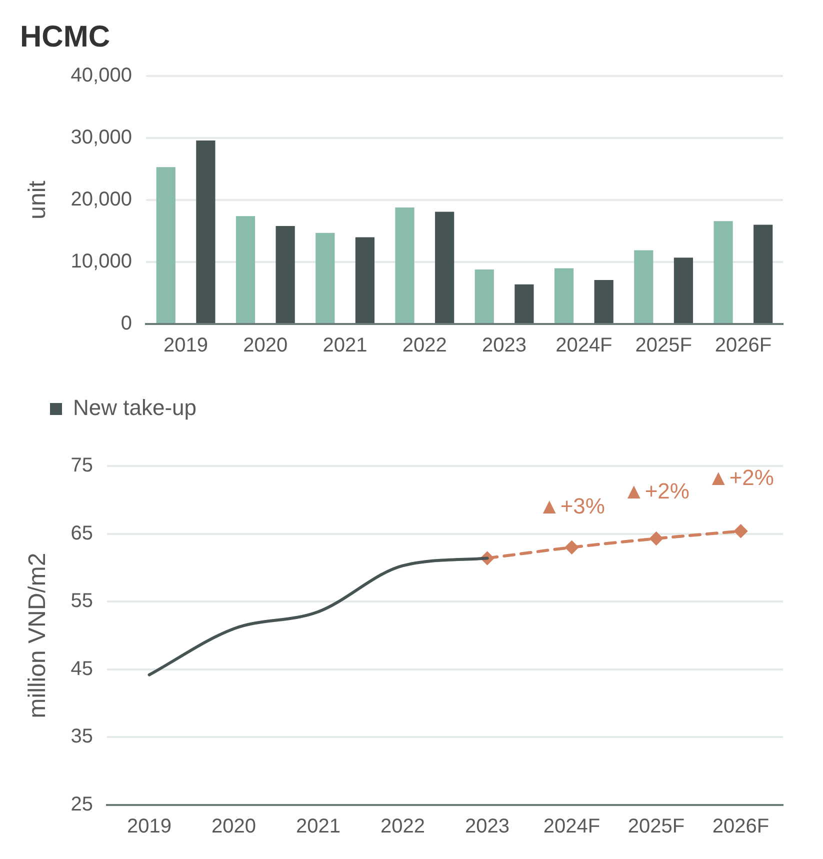  Describe the element at coordinates (38, 635) in the screenshot. I see `y-axis-title: million VND/m2` at that location.